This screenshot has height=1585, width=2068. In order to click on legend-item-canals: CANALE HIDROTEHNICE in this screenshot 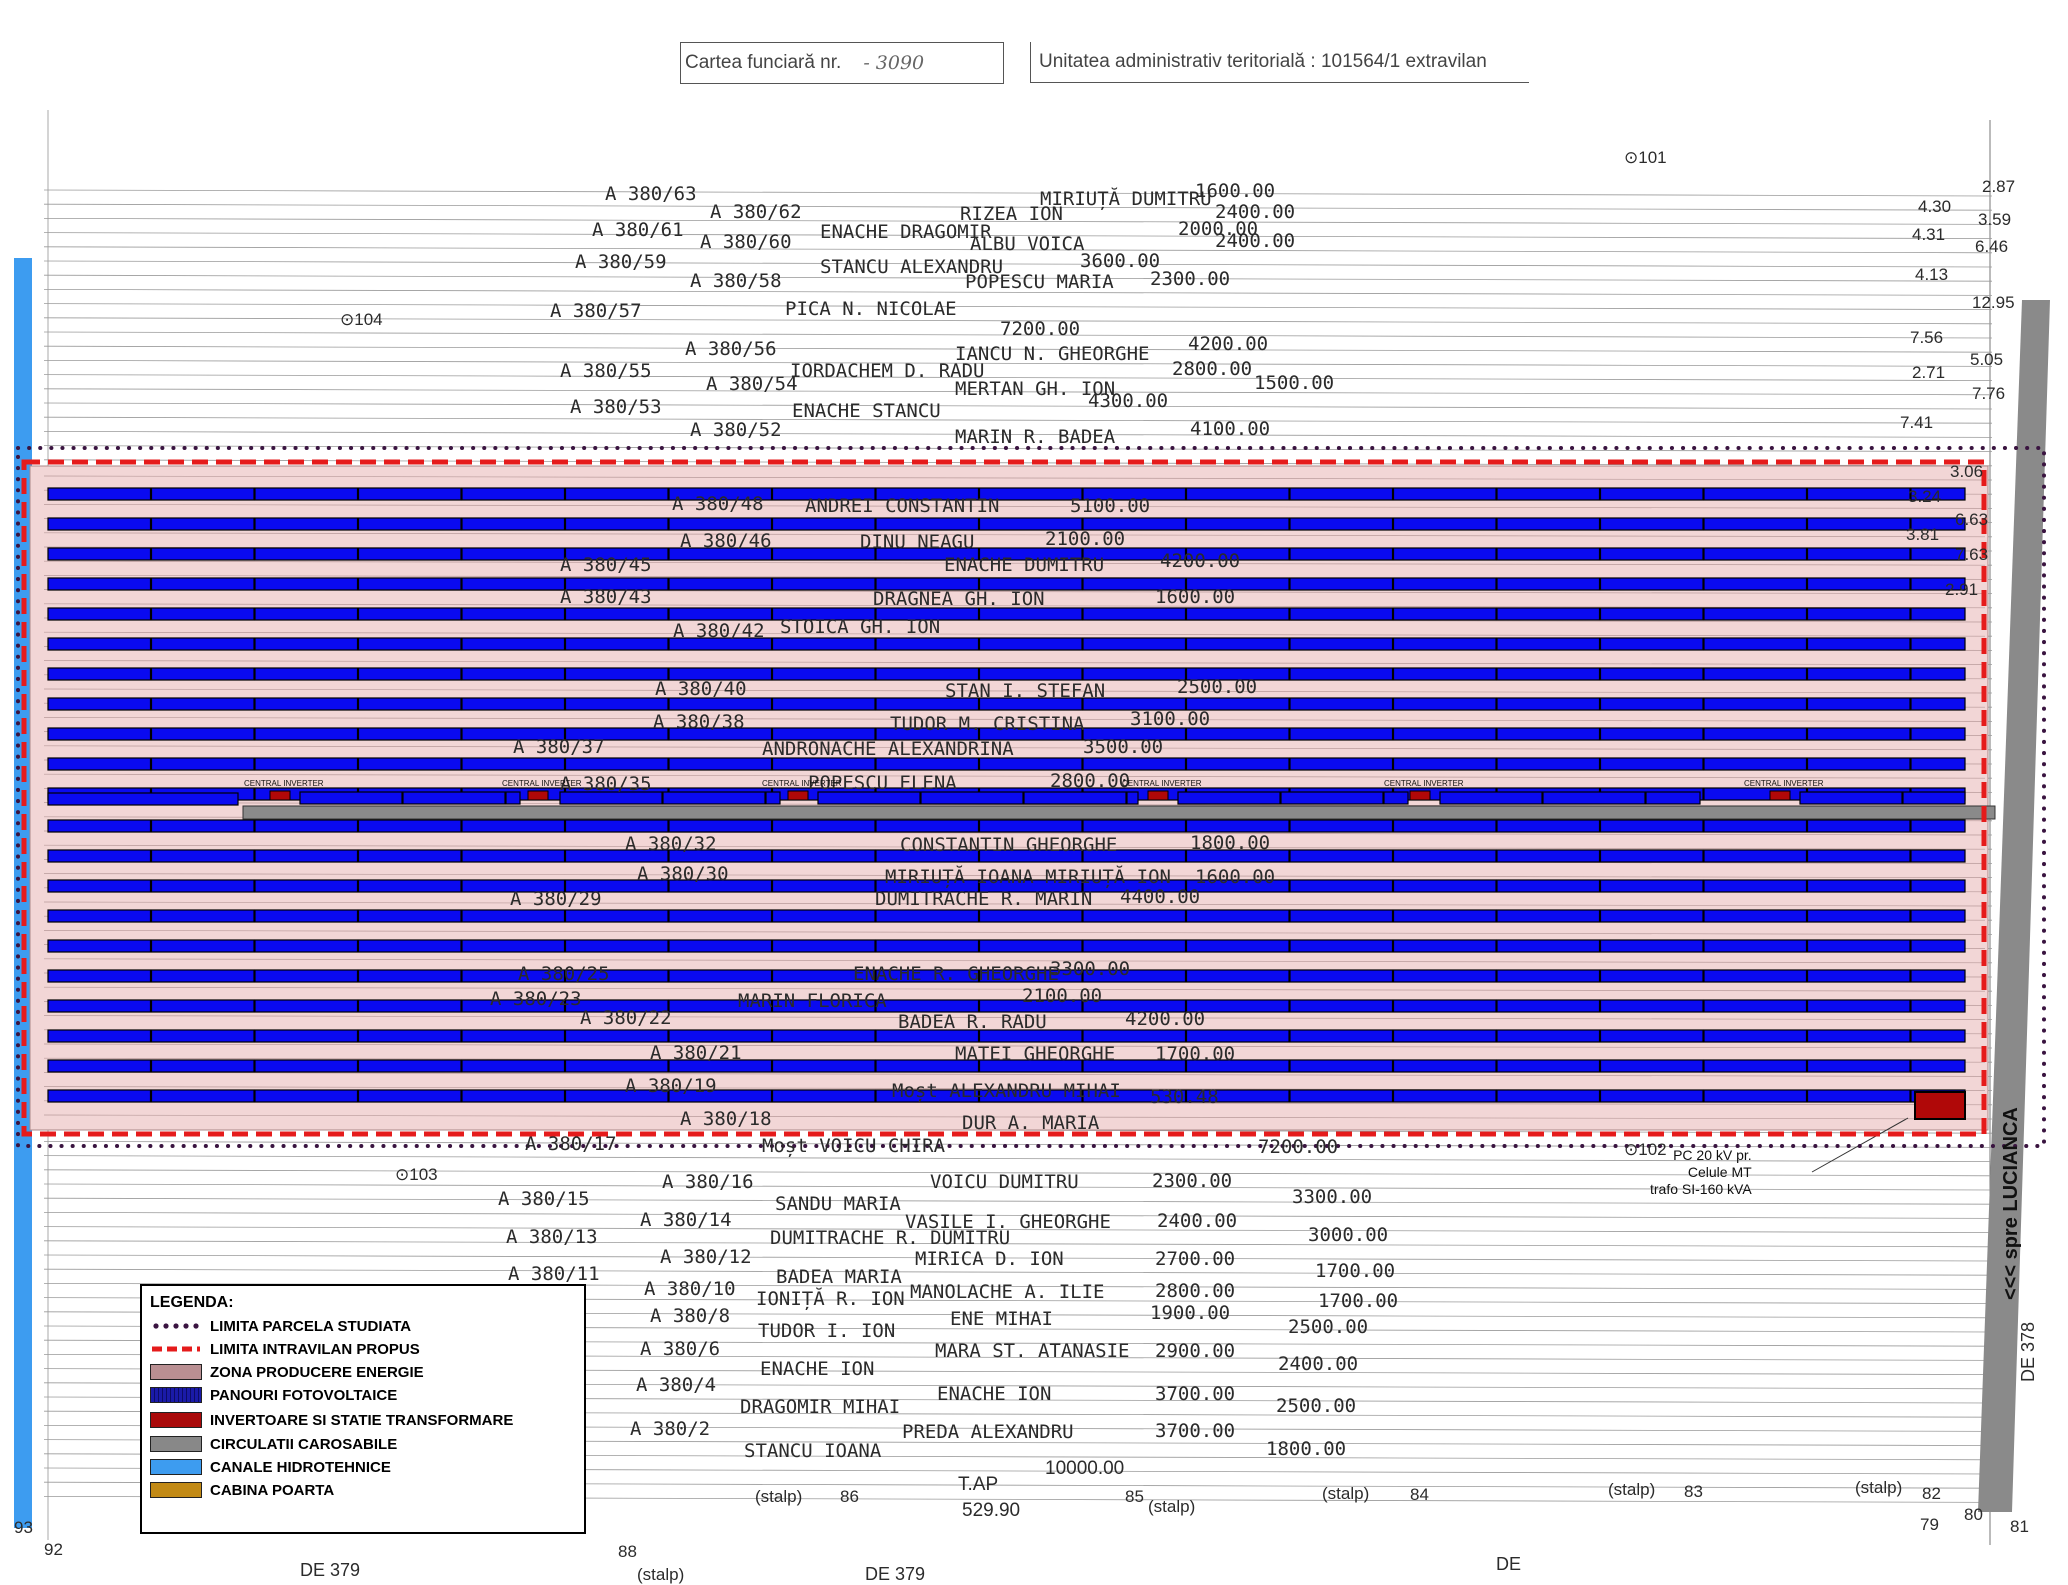, I will do `click(270, 1467)`.